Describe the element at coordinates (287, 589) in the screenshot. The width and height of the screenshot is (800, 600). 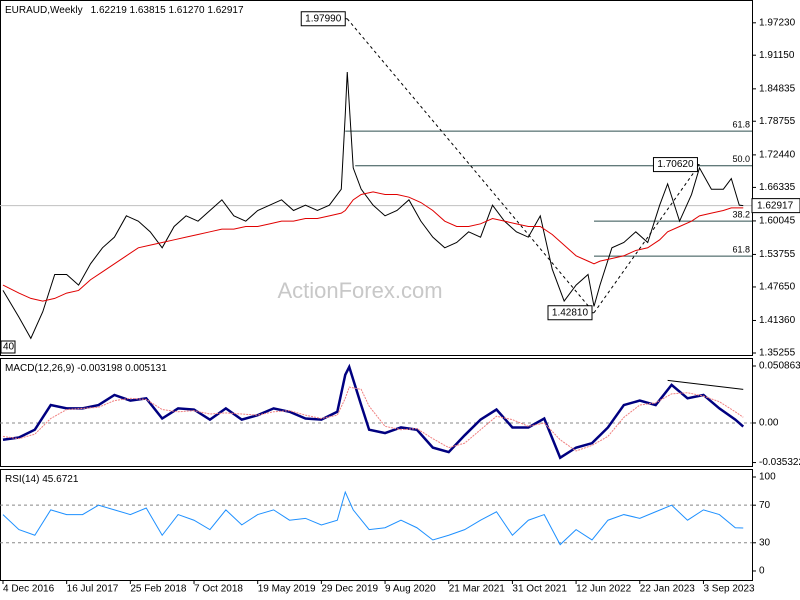
I see `x-tick-label: 19 May 2019` at that location.